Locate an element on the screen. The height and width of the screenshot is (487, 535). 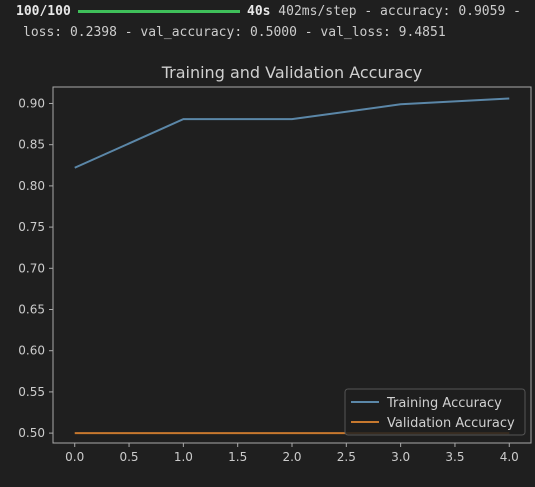
progress-fill is located at coordinates (159, 11).